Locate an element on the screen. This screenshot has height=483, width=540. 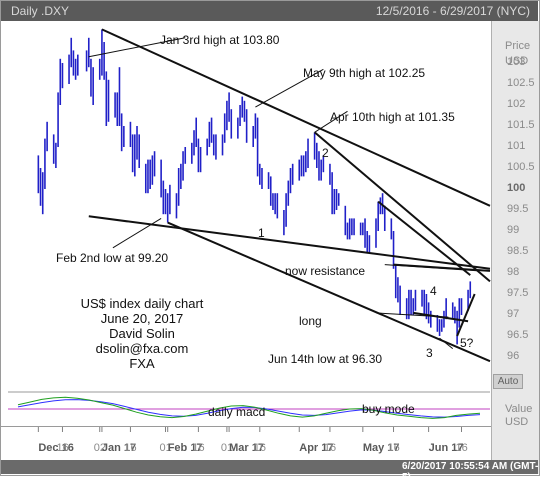
month-label: Jan 17 is located at coordinates (119, 448).